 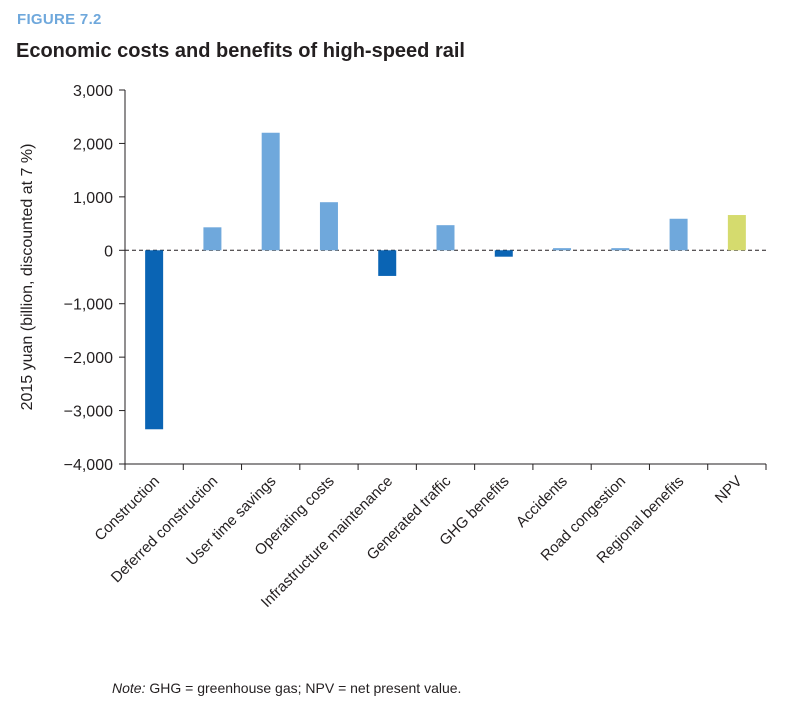 What do you see at coordinates (27, 277) in the screenshot?
I see `y-axis-label: 2015 yuan (billion, discounted at 7 %)` at bounding box center [27, 277].